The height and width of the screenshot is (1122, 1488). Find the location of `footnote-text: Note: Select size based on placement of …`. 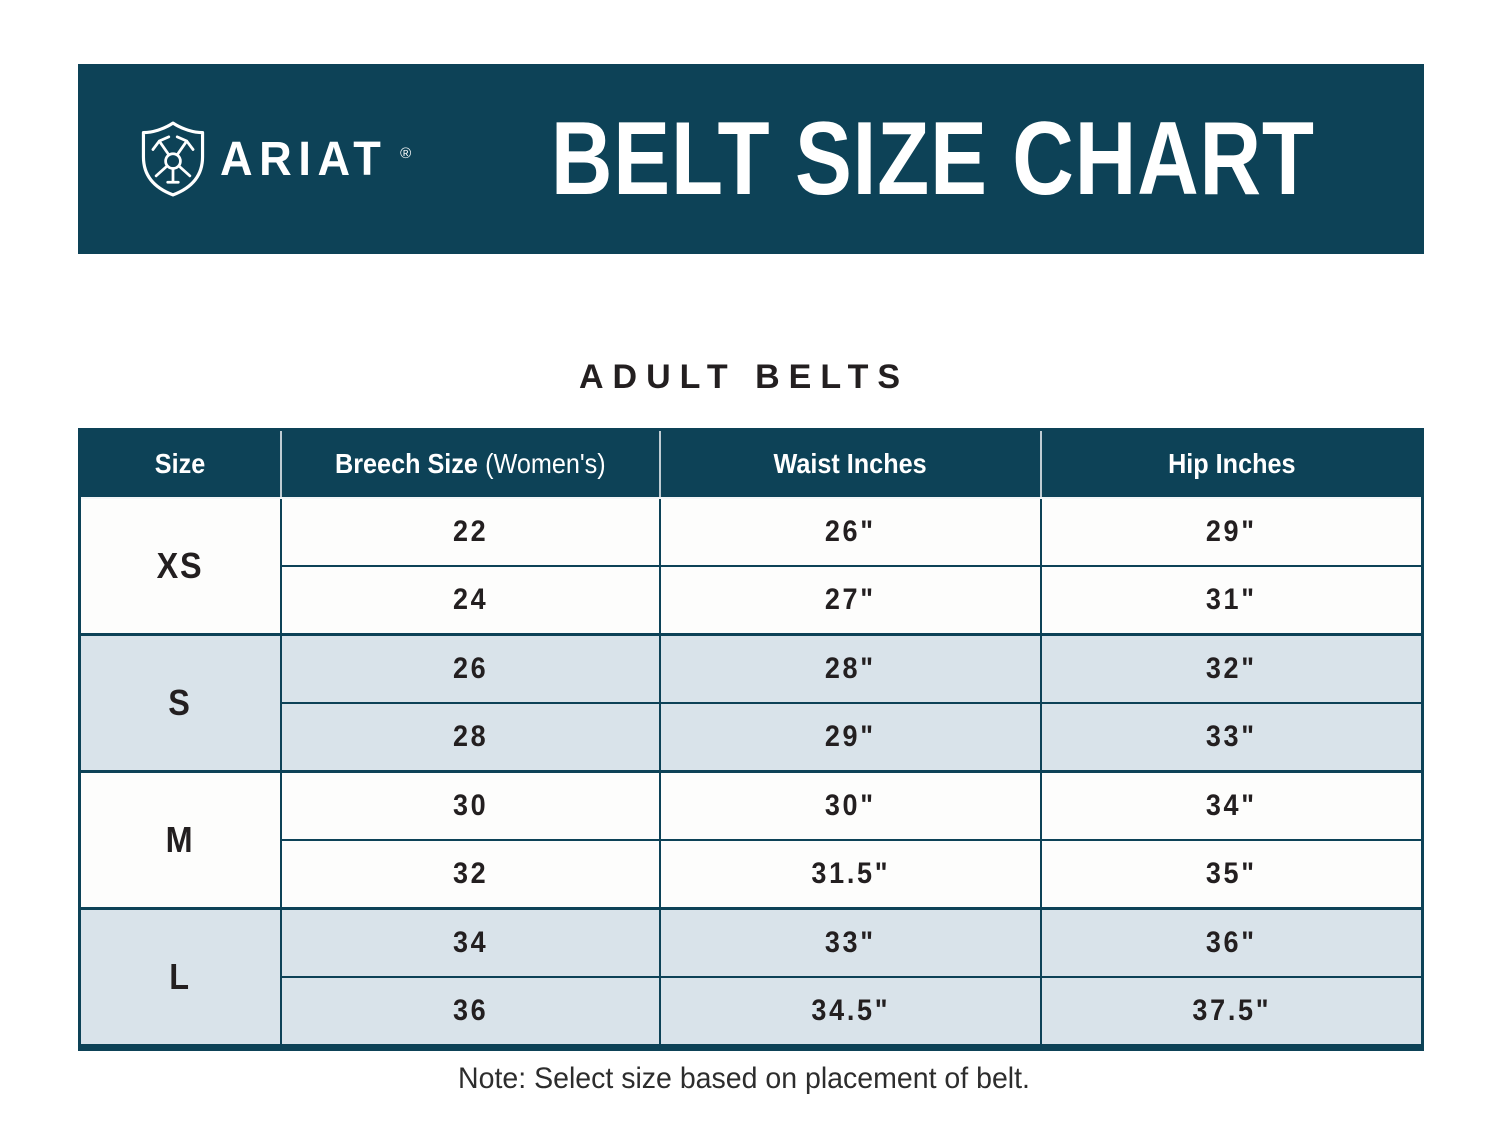

footnote-text: Note: Select size based on placement of … is located at coordinates (744, 1078).